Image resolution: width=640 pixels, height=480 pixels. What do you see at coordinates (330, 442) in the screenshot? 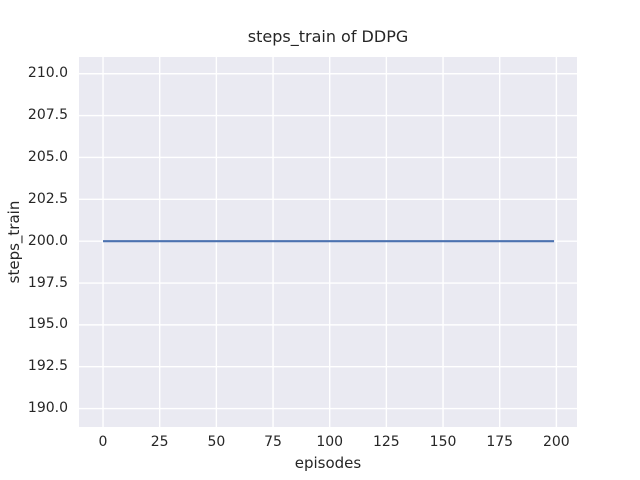
I see `x-tick-label: 100` at bounding box center [330, 442].